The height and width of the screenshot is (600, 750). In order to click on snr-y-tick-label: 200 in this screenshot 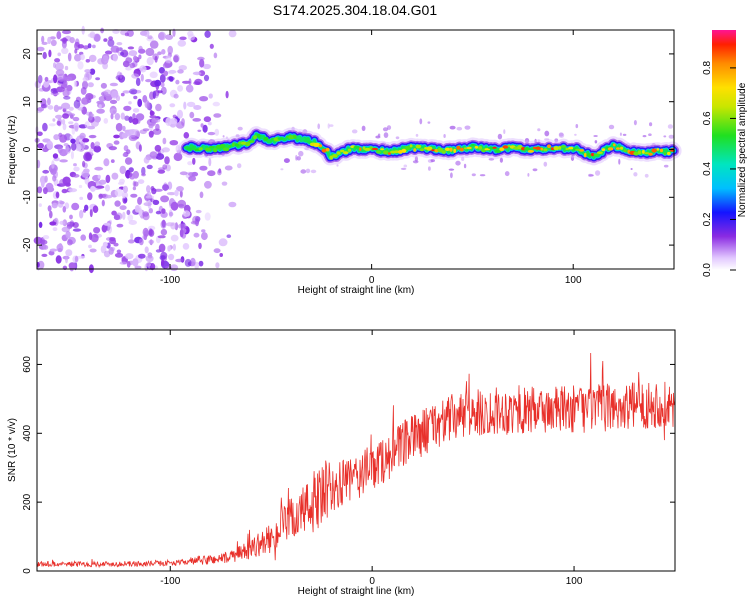, I will do `click(27, 501)`.